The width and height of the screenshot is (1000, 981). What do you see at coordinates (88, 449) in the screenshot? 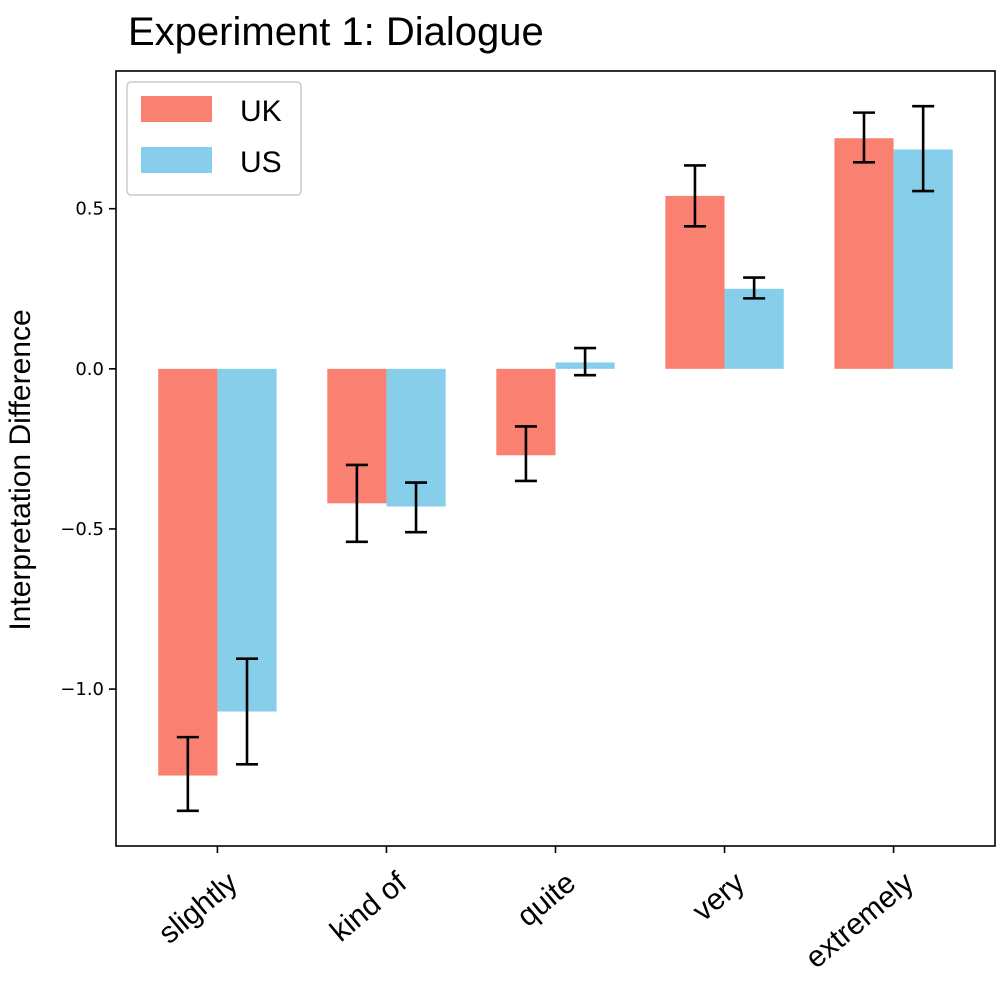
I see `y-axis: −1.0 −0.5 0.0 0.5` at bounding box center [88, 449].